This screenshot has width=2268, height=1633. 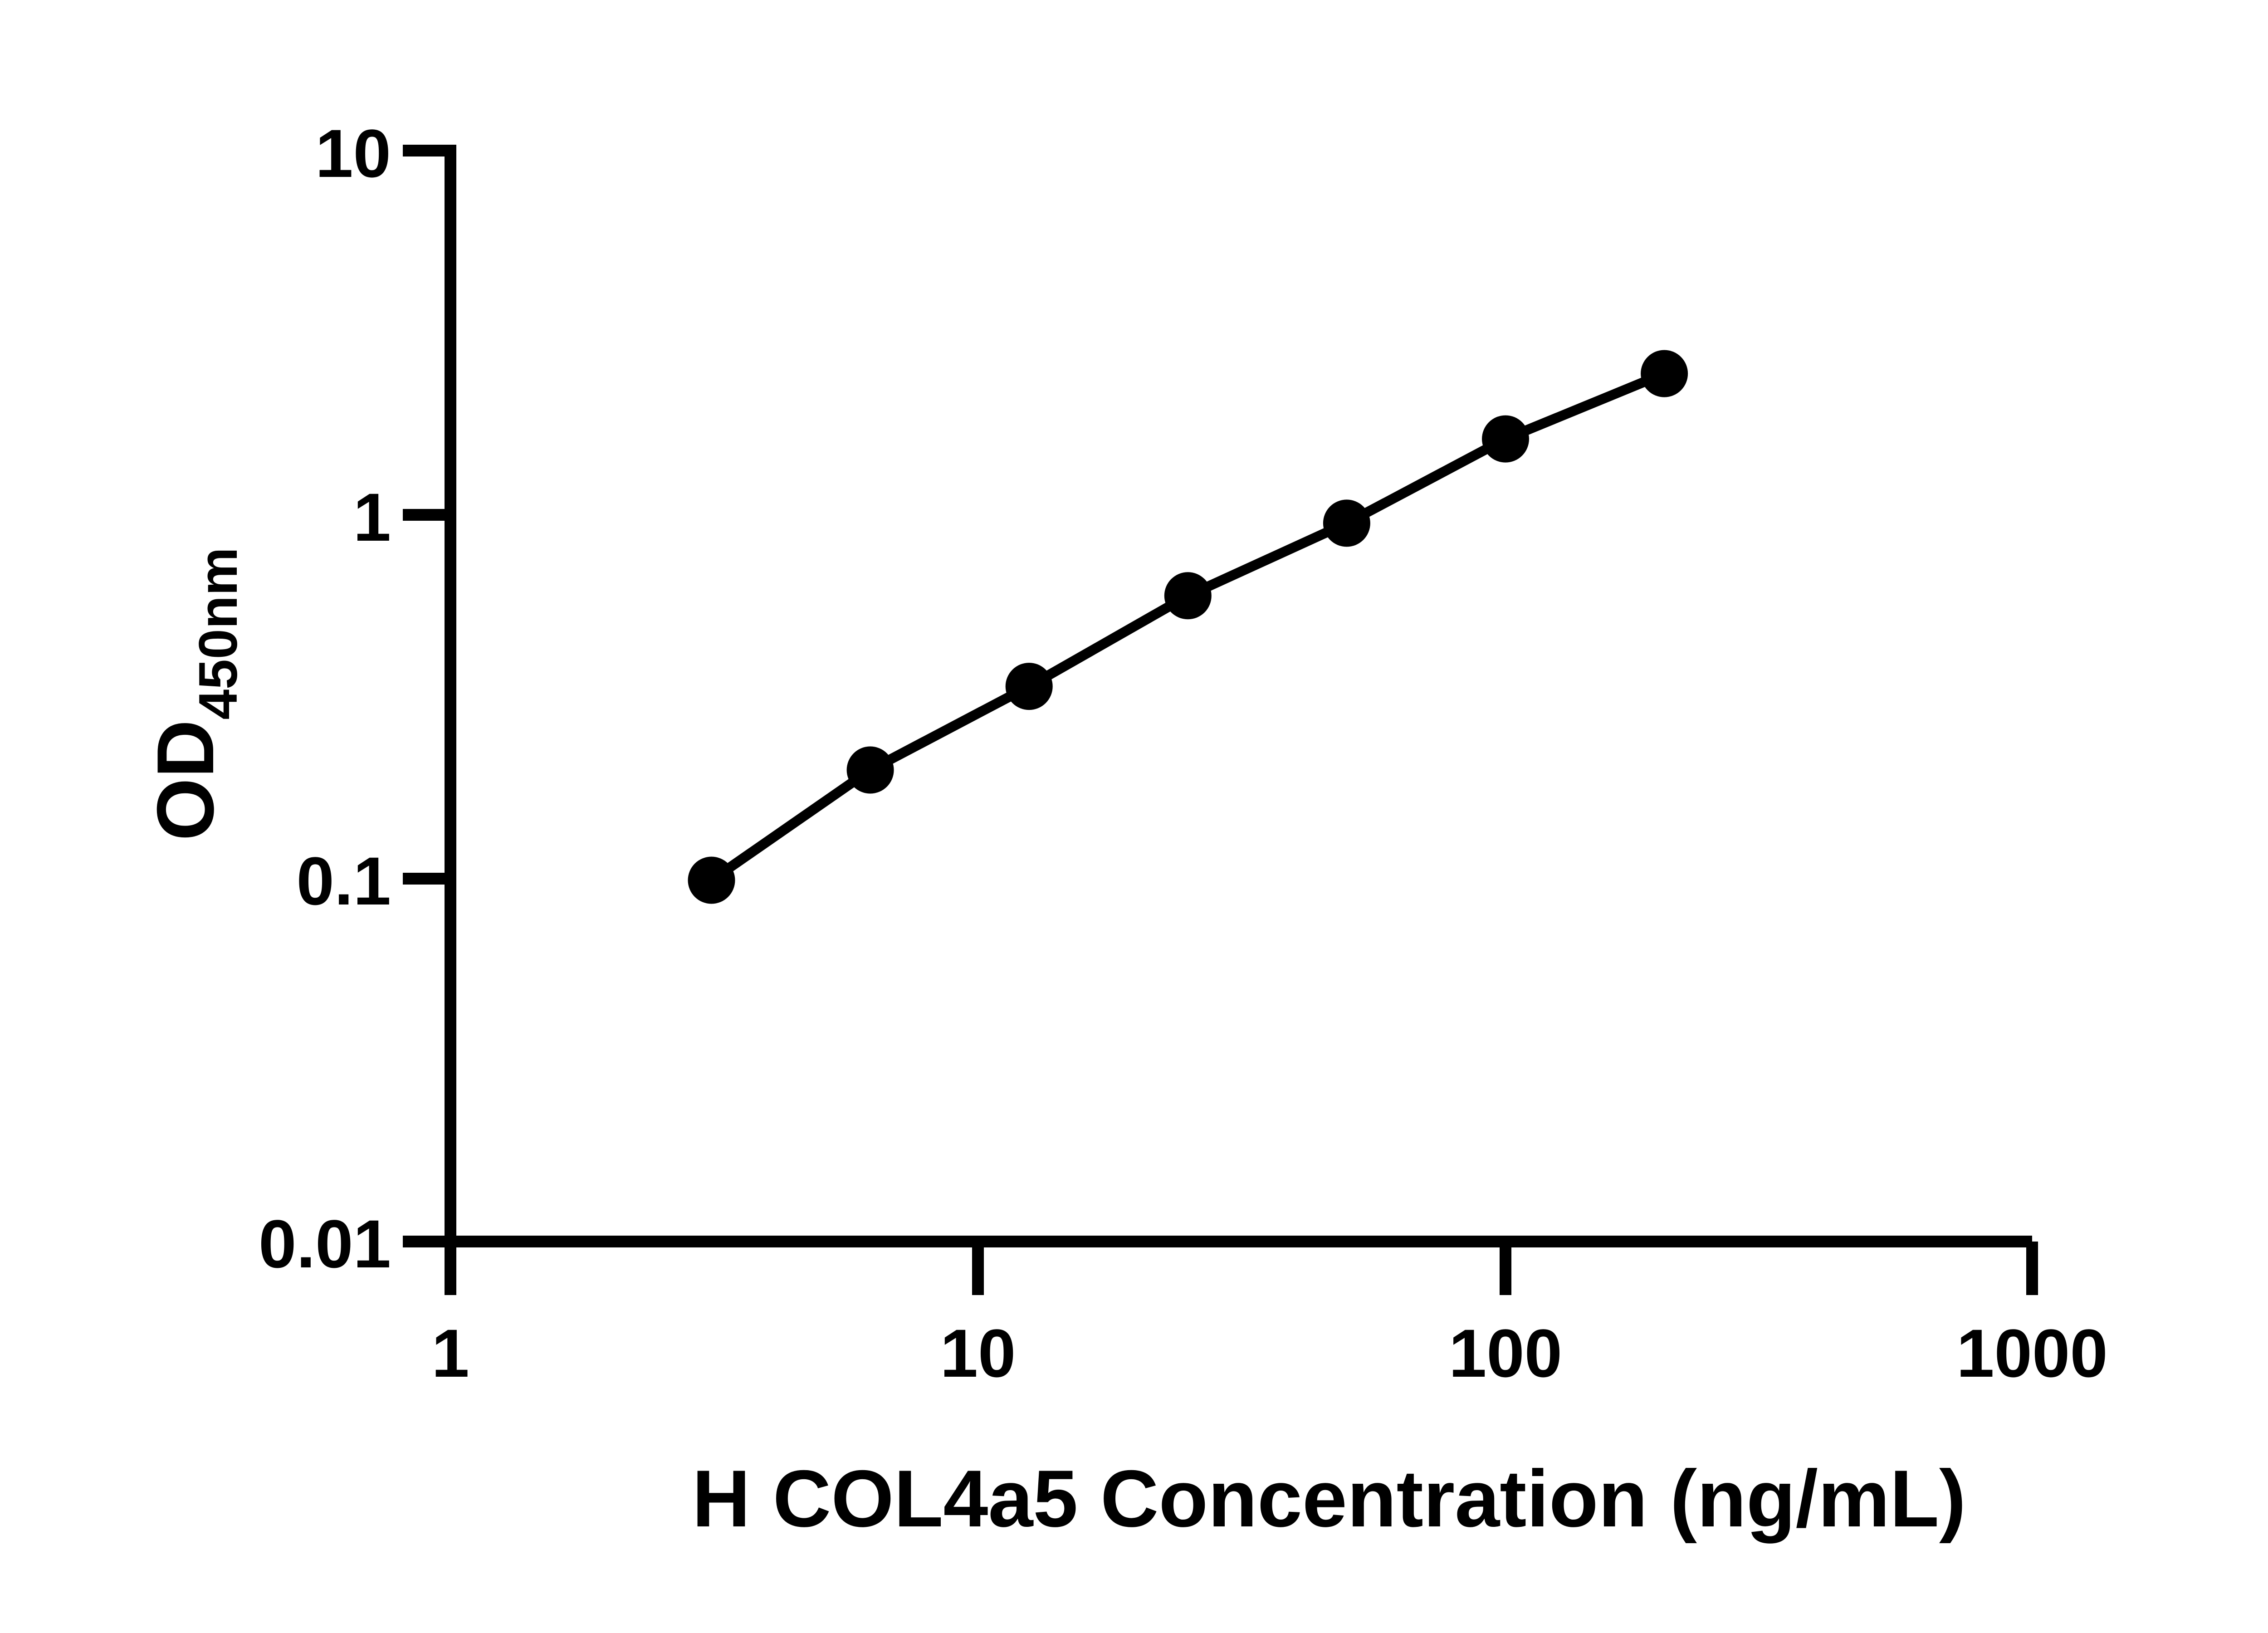 What do you see at coordinates (185, 780) in the screenshot?
I see `y-axis-title-main: OD` at bounding box center [185, 780].